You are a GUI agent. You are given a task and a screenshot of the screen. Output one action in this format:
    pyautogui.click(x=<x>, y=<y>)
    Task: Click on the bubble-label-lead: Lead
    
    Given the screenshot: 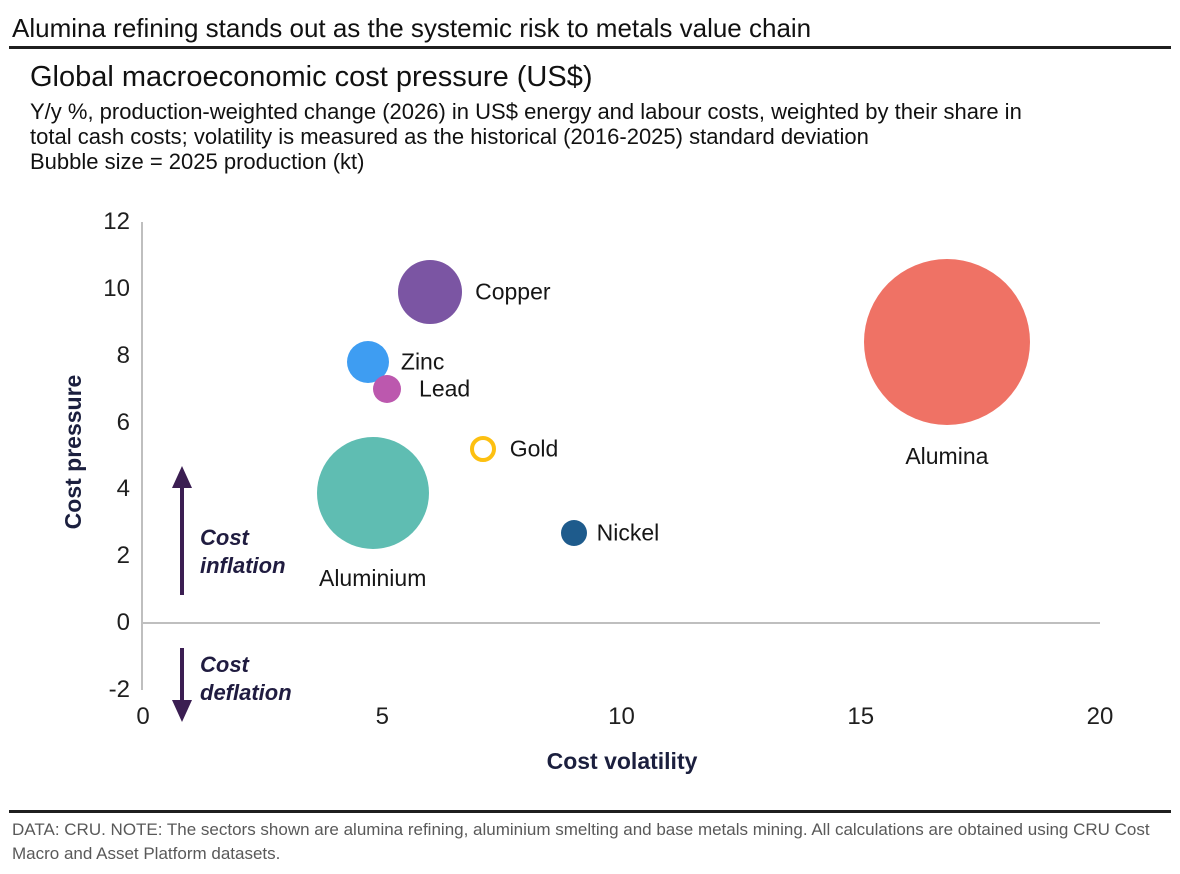 What is the action you would take?
    pyautogui.click(x=445, y=388)
    